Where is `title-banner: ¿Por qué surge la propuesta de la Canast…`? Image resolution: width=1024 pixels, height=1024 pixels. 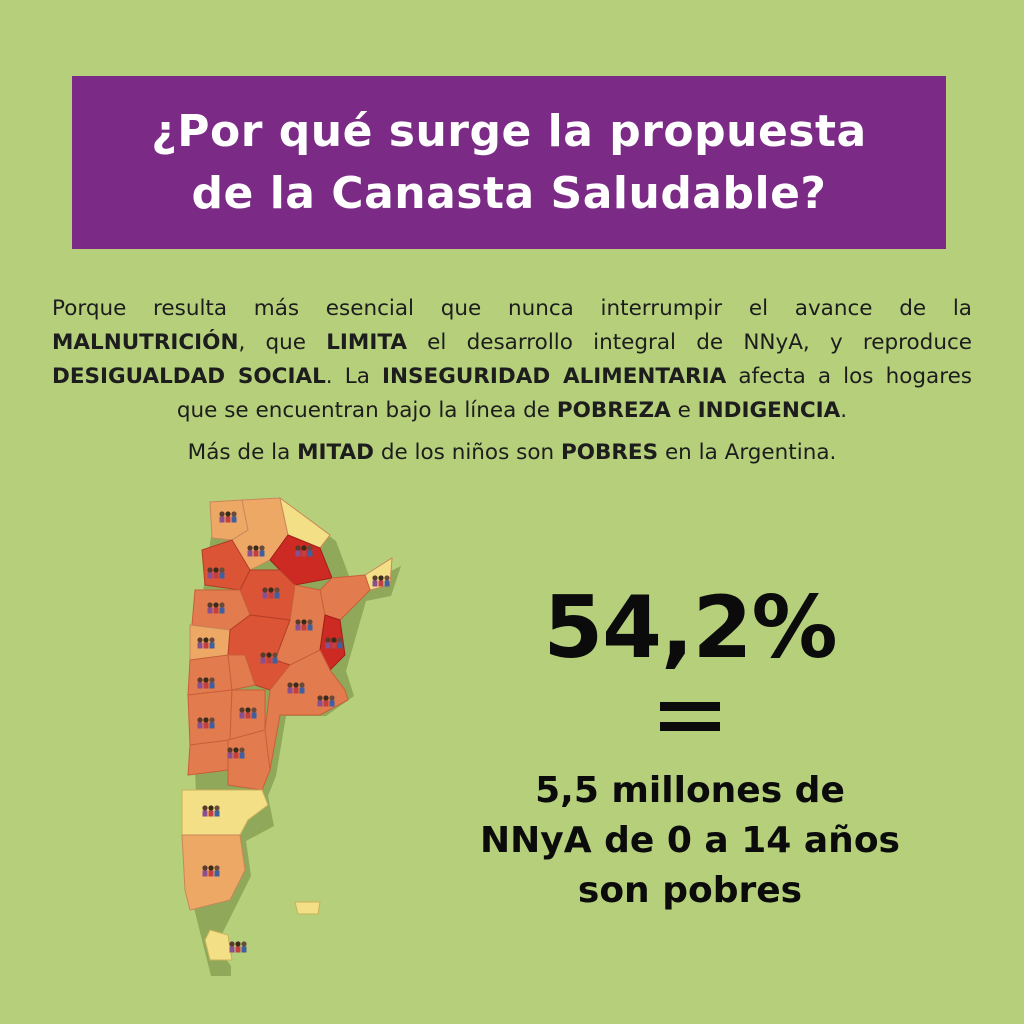
title-banner: ¿Por qué surge la propuesta de la Canast… is located at coordinates (509, 162).